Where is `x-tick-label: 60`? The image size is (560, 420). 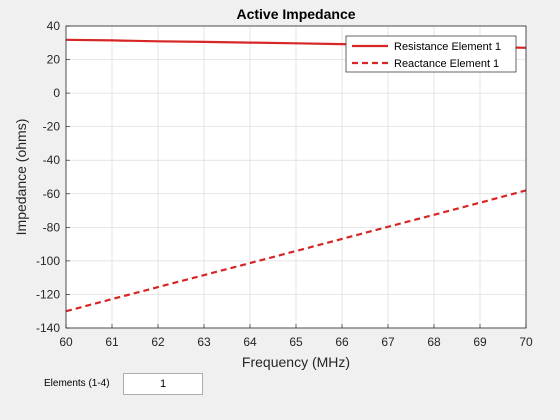
x-tick-label: 60 is located at coordinates (66, 342).